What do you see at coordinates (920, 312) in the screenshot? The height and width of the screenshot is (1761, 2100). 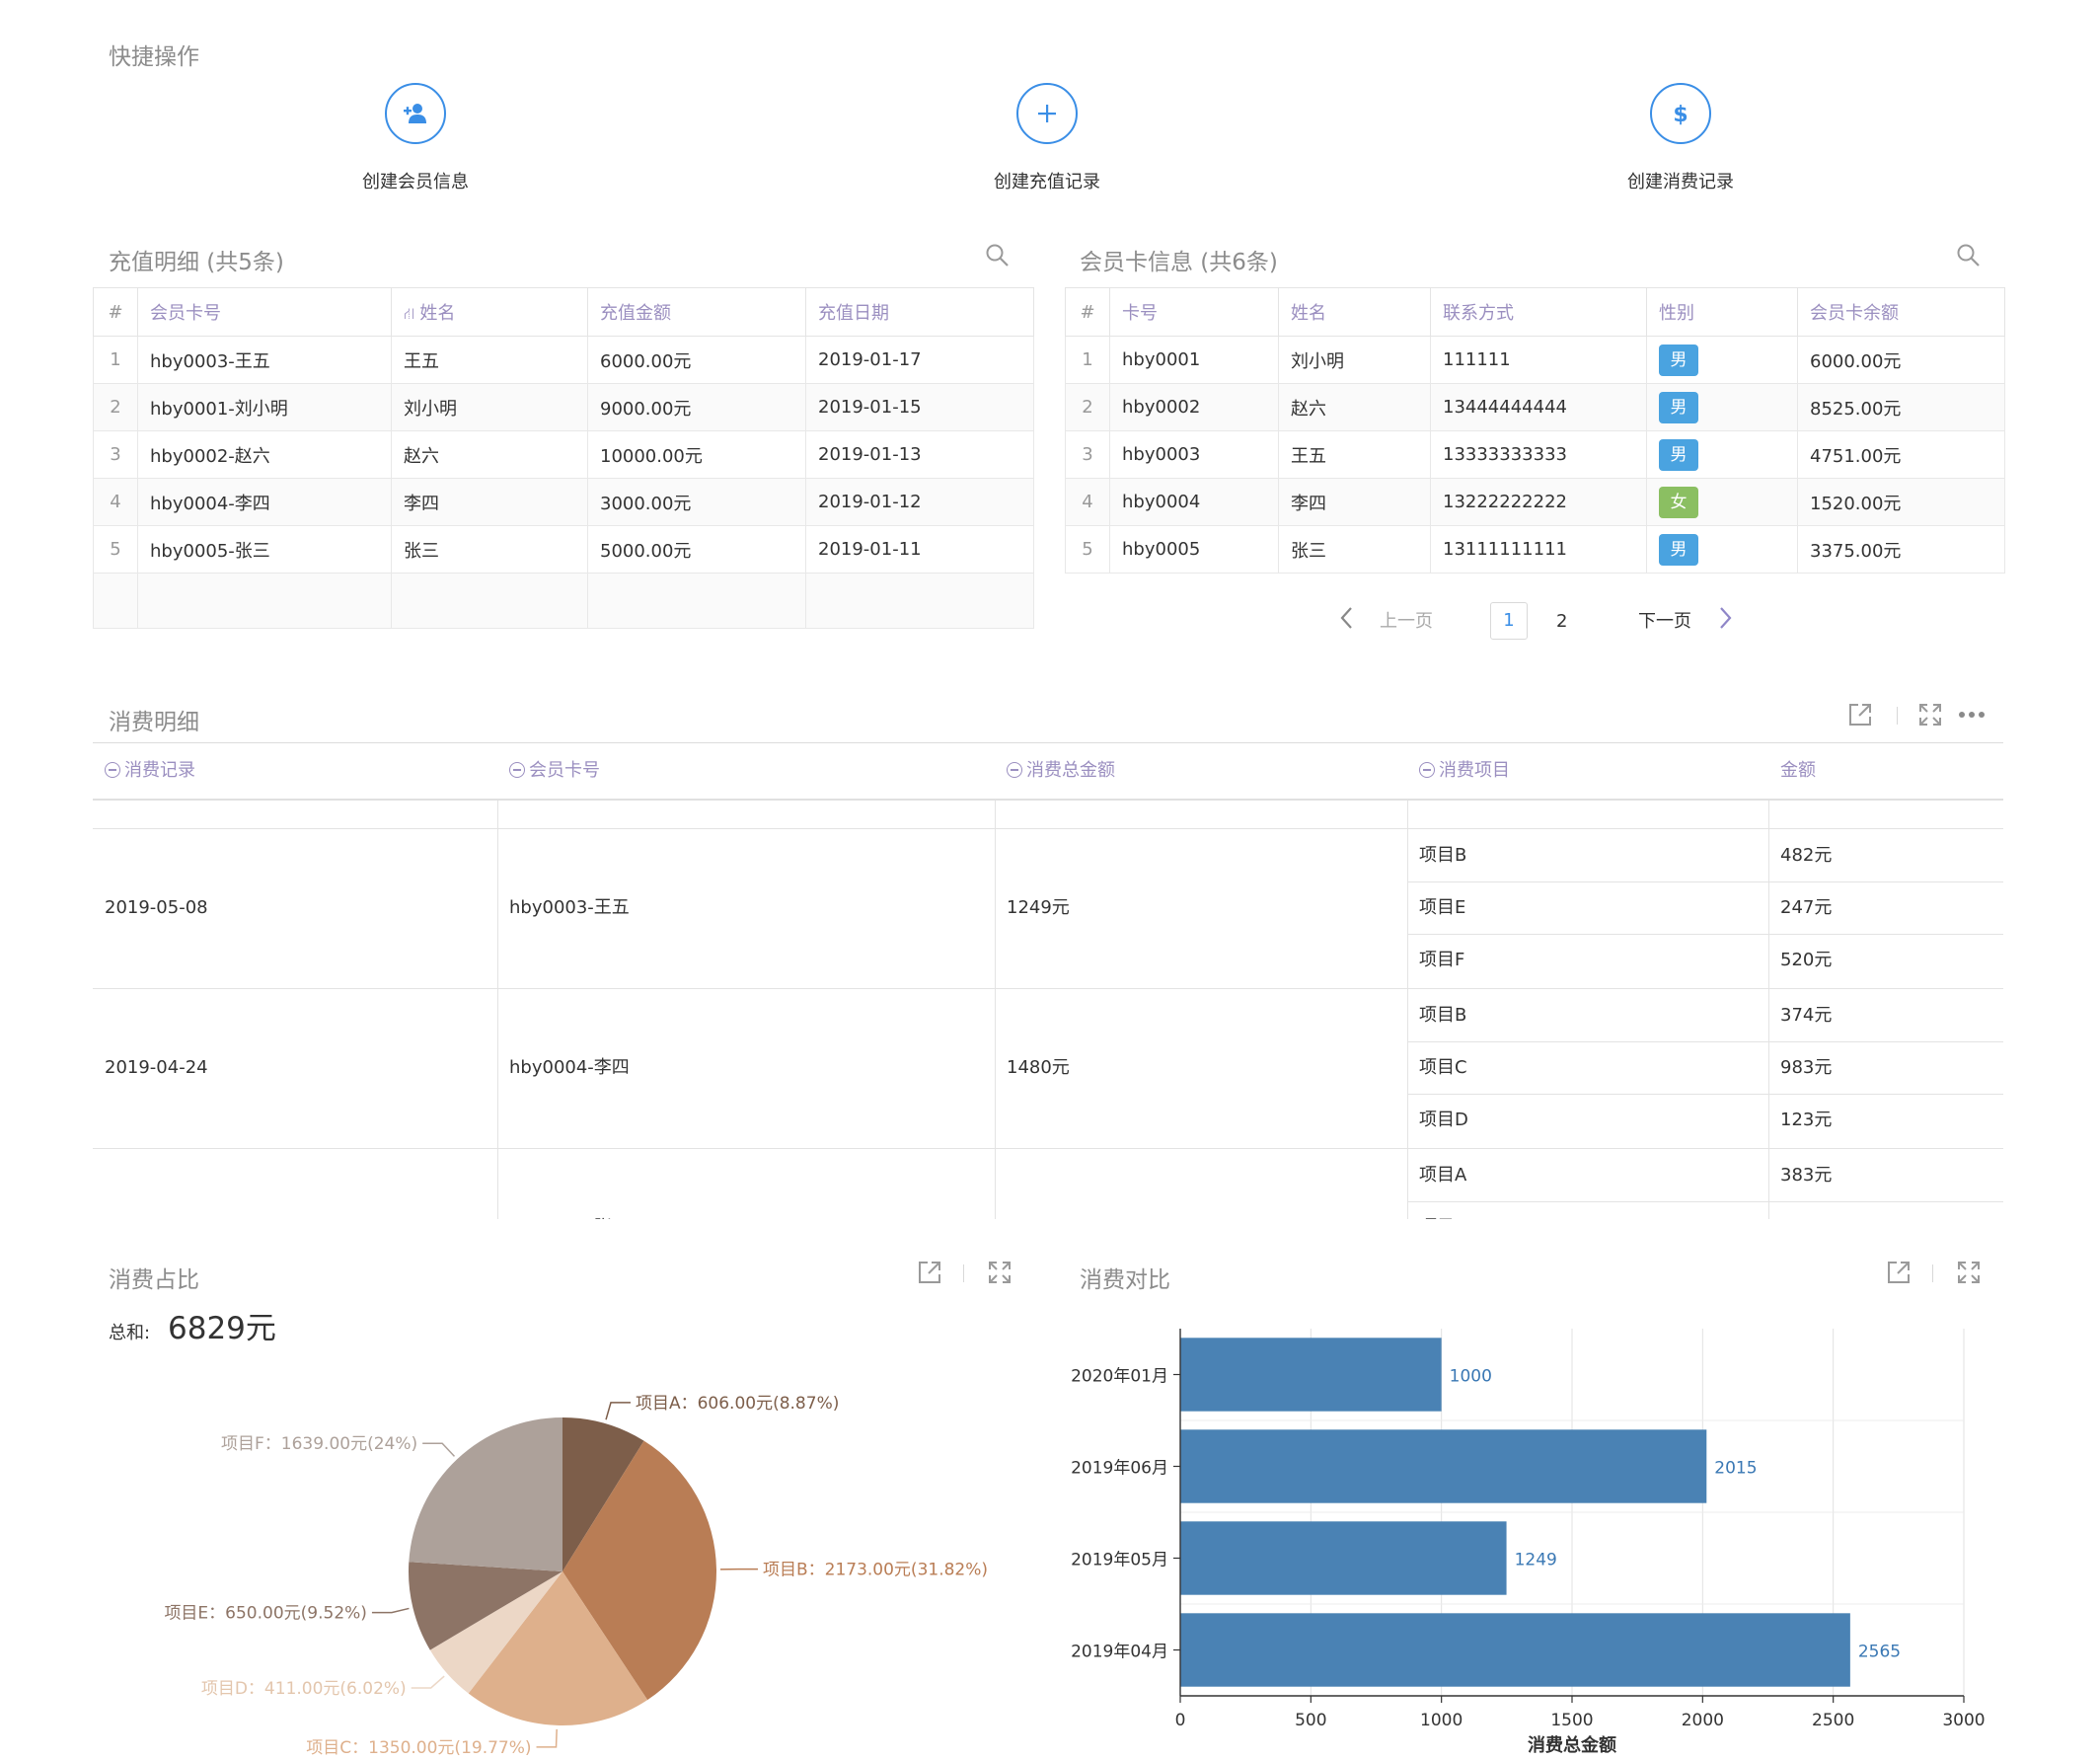 I see `column-header: 充值日期` at bounding box center [920, 312].